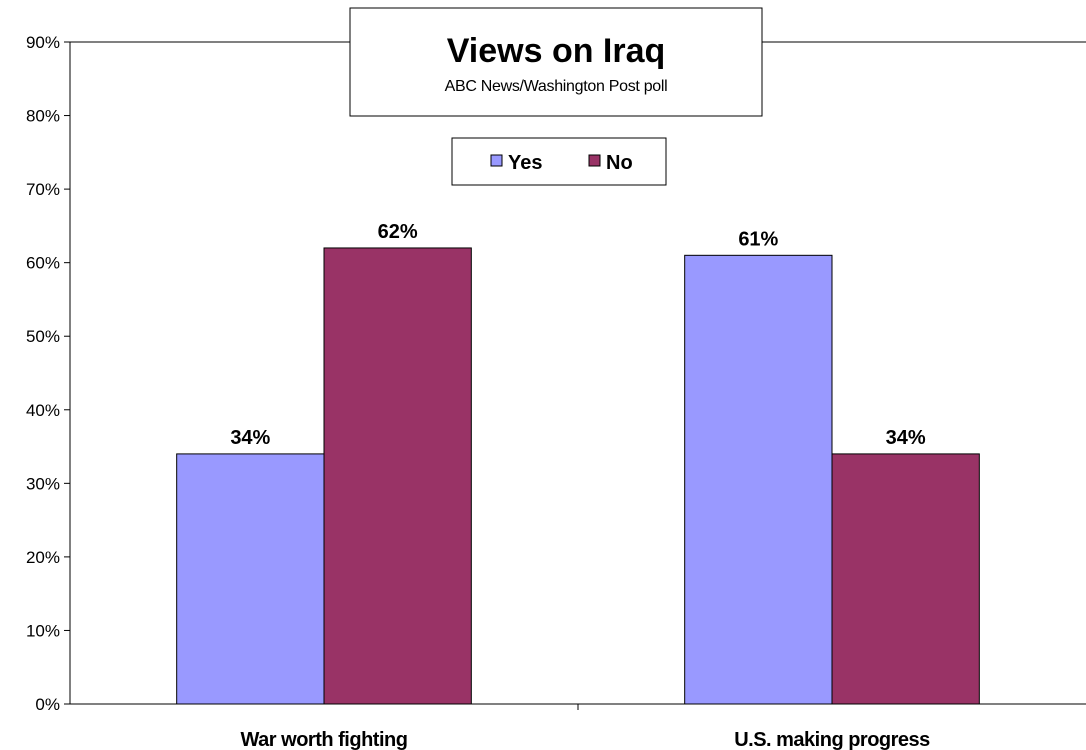  I want to click on chart-title: Views on Iraq, so click(556, 51).